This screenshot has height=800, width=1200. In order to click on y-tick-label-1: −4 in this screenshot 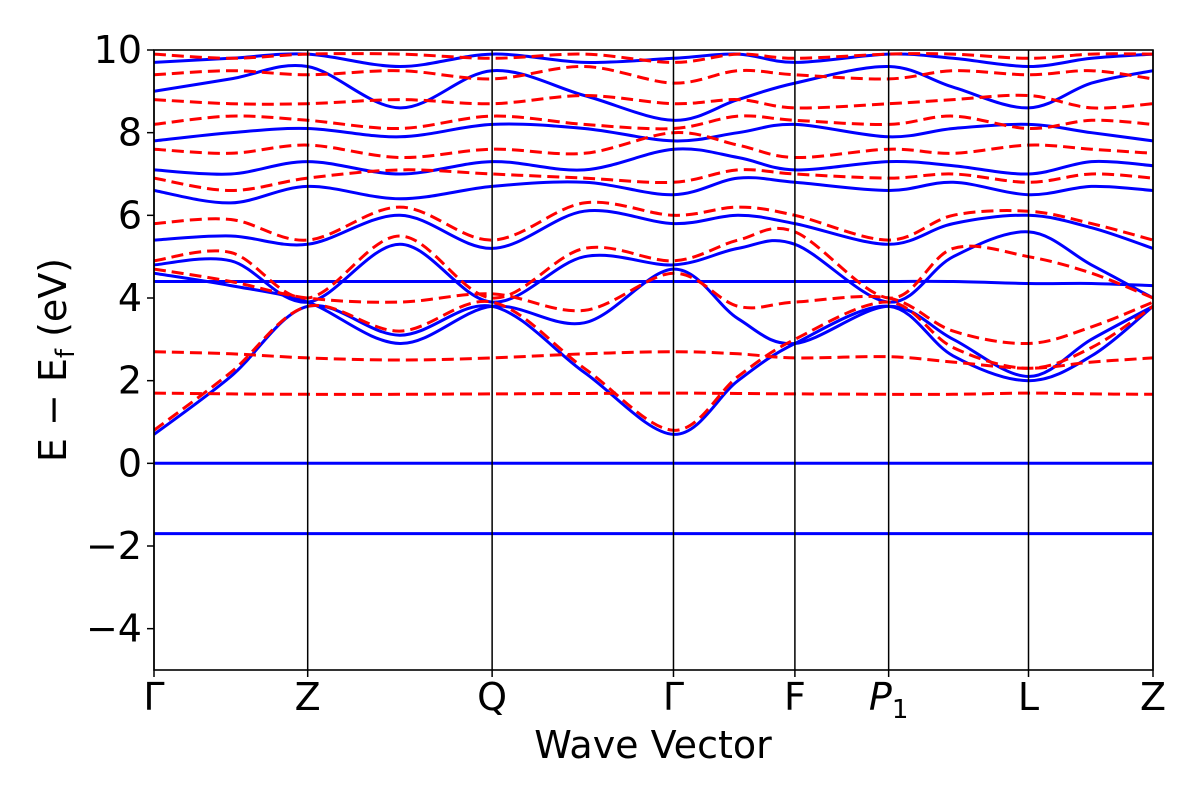, I will do `click(114, 629)`.